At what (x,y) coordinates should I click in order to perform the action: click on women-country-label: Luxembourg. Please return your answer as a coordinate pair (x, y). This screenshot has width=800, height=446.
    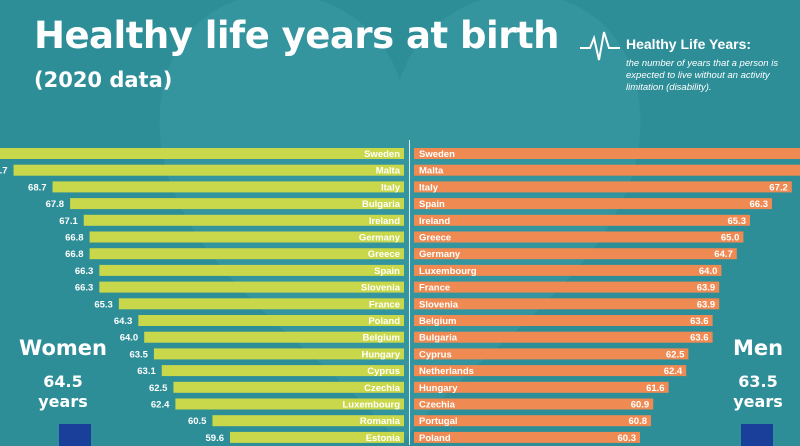
    Looking at the image, I should click on (371, 405).